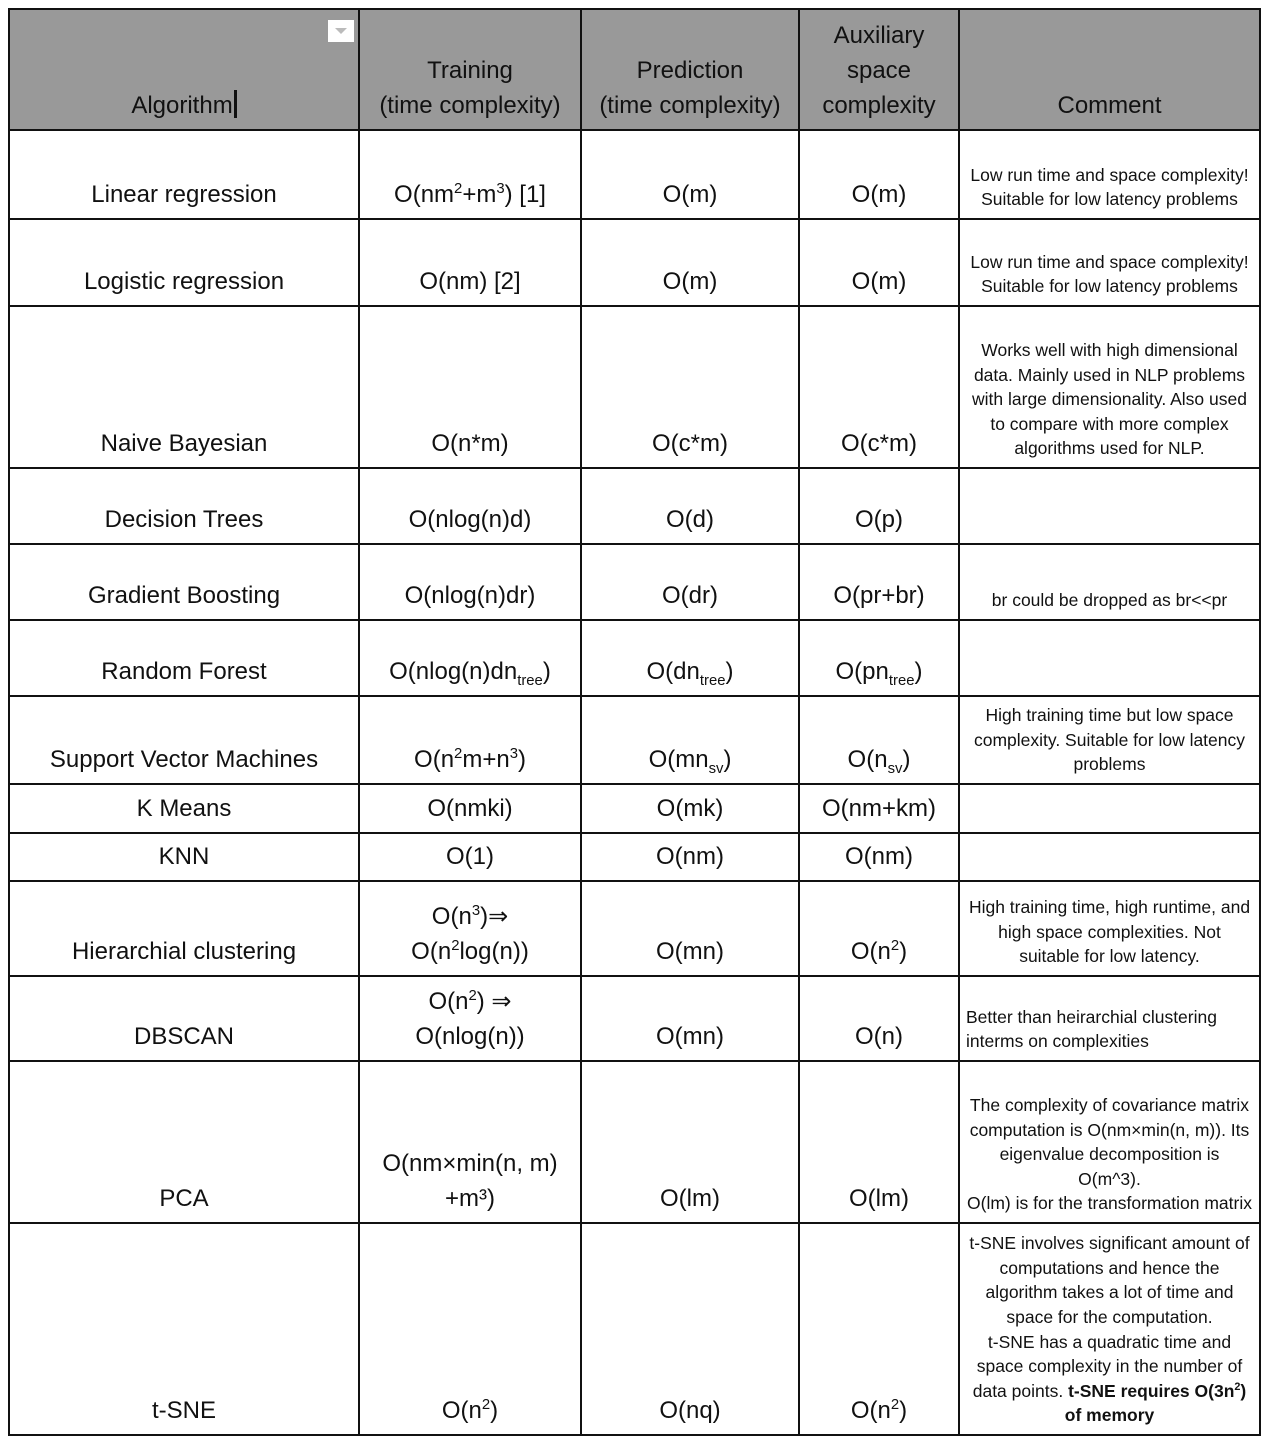  I want to click on cell-training: O(n2m+n3), so click(470, 740).